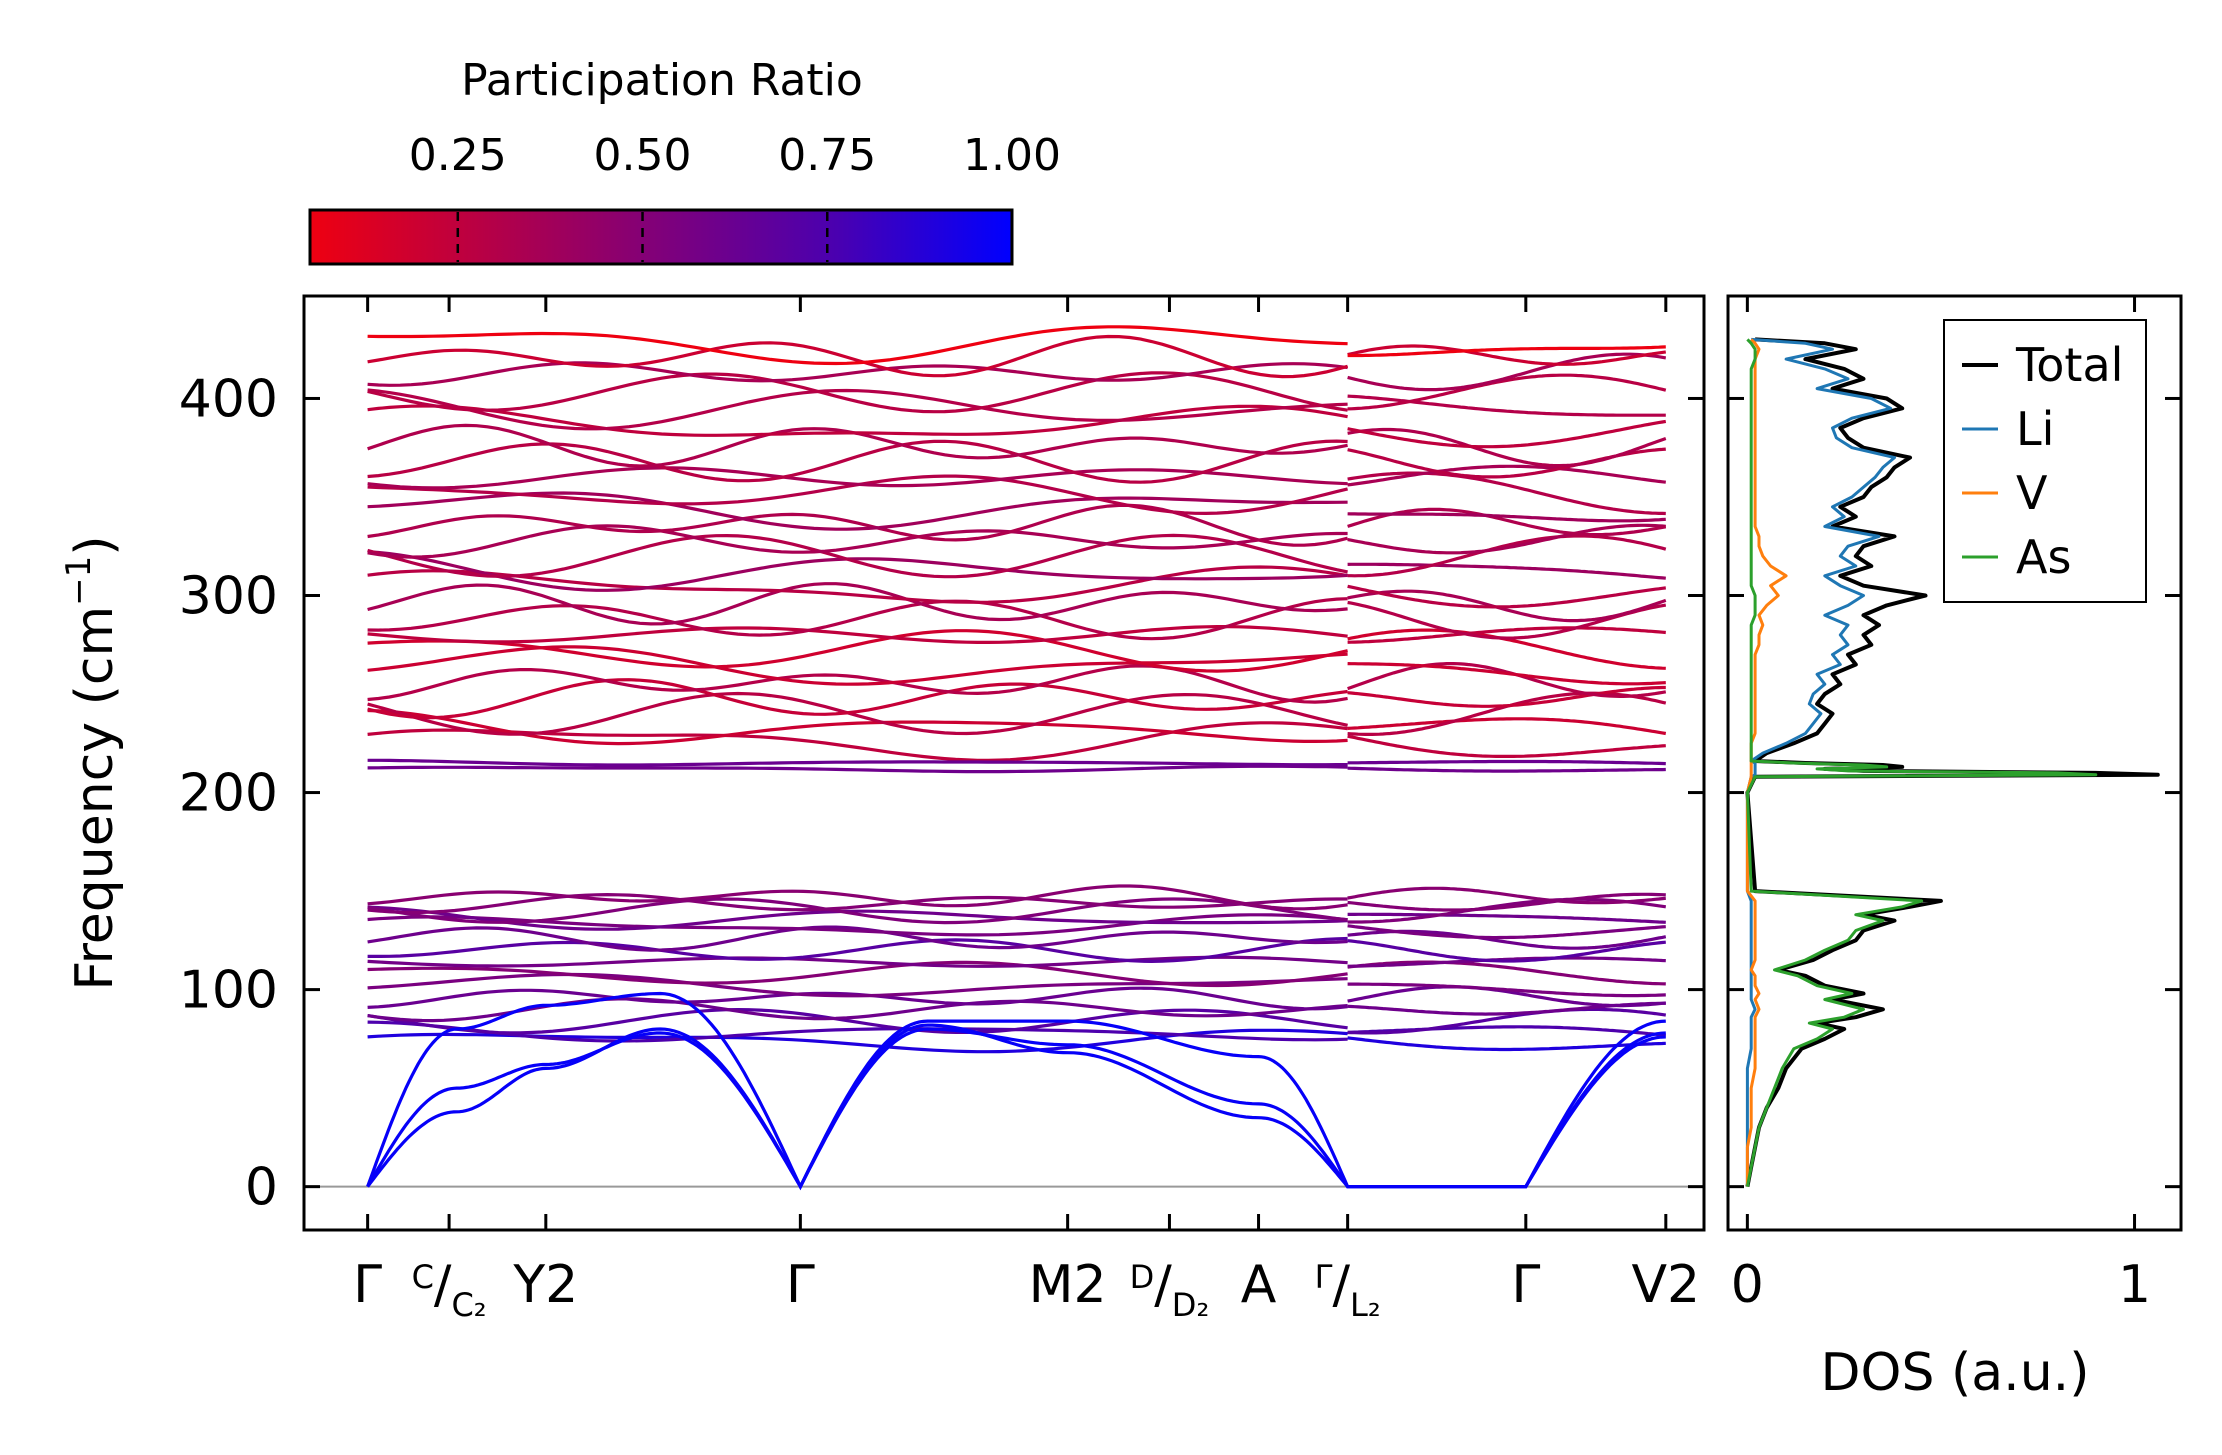 The width and height of the screenshot is (2222, 1455). I want to click on dos-x-tick-label: 0, so click(1747, 1285).